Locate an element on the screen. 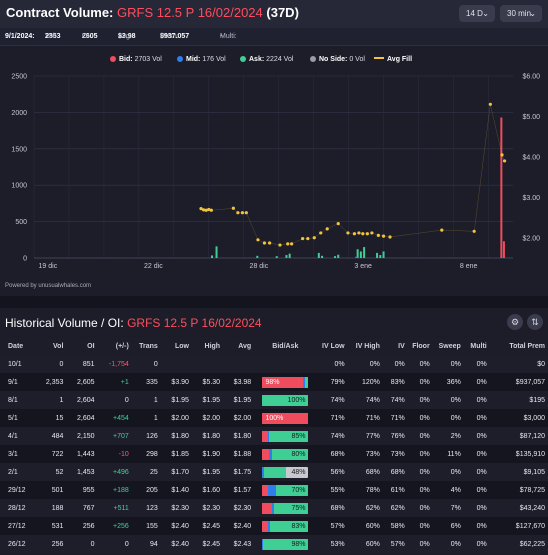  legend-bid: Bid: 2703 Vol is located at coordinates (136, 59).